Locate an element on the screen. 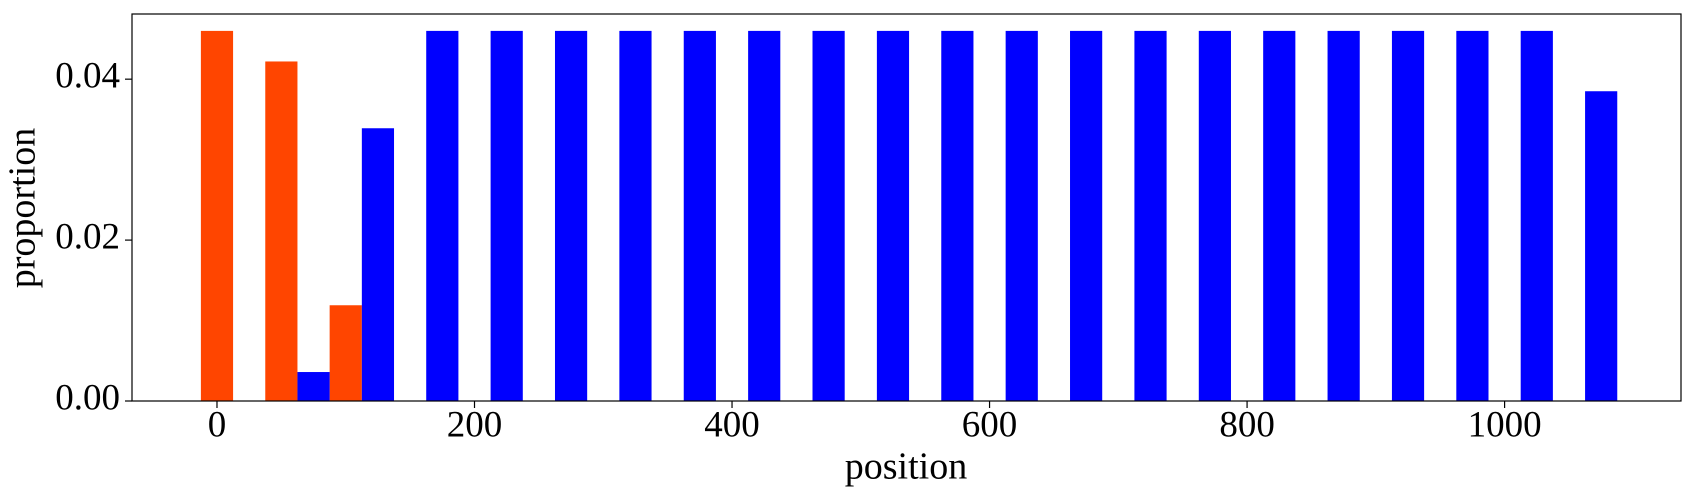 Image resolution: width=1694 pixels, height=497 pixels. x-tick-label: 1000 is located at coordinates (1505, 424).